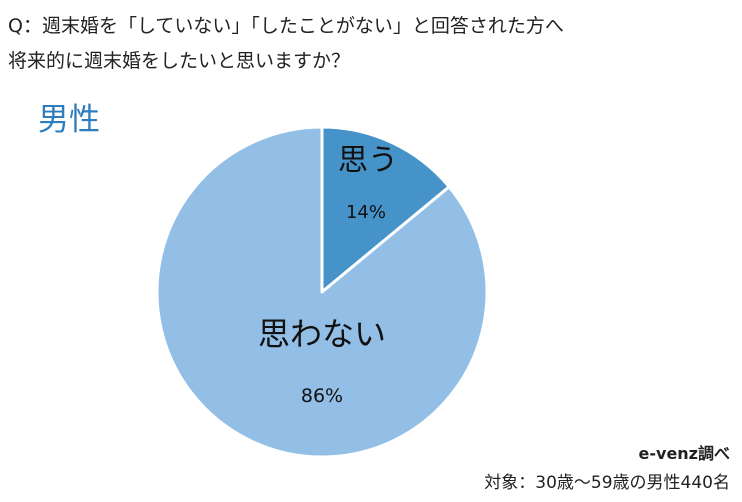 The width and height of the screenshot is (742, 502). What do you see at coordinates (179, 61) in the screenshot?
I see `question-text-line-2: 将来的に週末婚をしたいと思いますか？` at bounding box center [179, 61].